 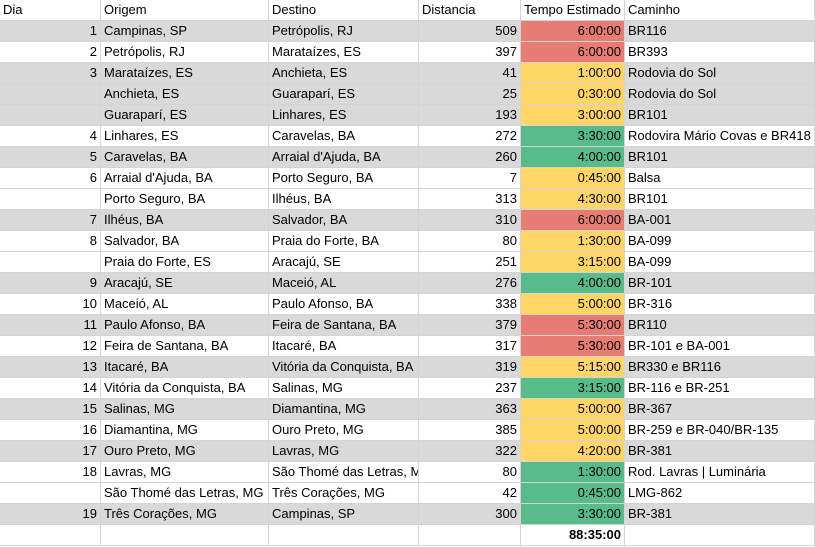 I want to click on origin-cell: Porto Seguro, BA, so click(x=185, y=199).